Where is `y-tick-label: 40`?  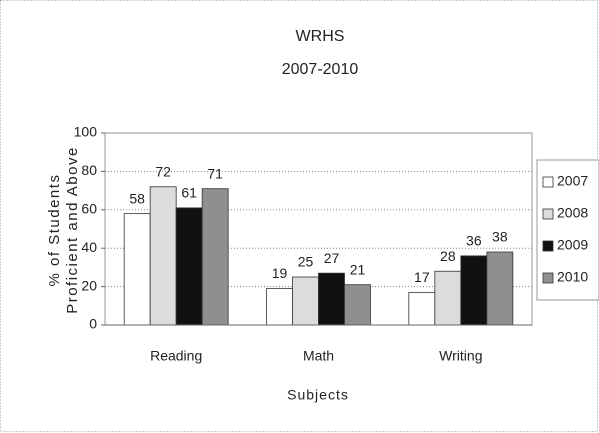
y-tick-label: 40 is located at coordinates (89, 247).